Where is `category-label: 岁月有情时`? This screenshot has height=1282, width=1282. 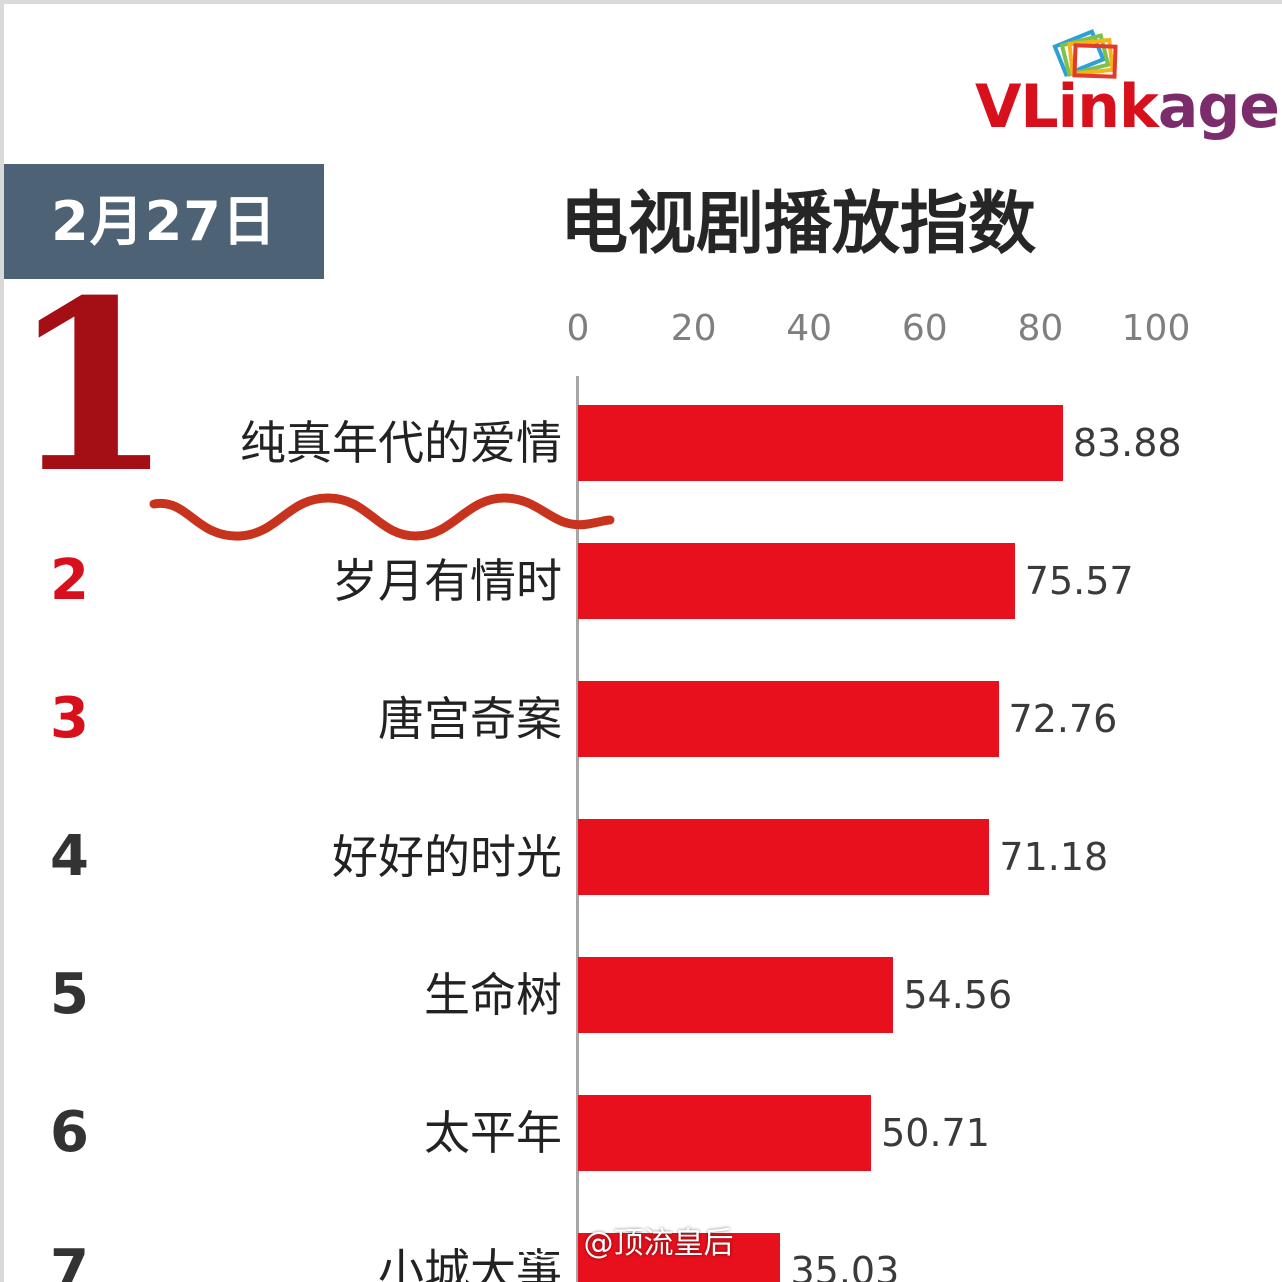
category-label: 岁月有情时 is located at coordinates (447, 581).